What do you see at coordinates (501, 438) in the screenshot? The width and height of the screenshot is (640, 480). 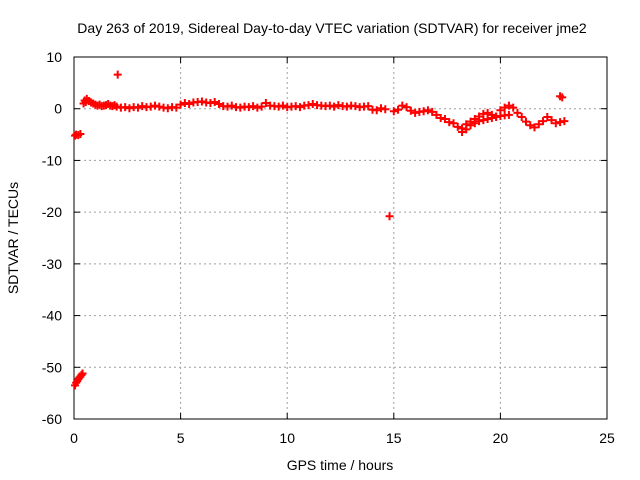 I see `x-tick-label: 20` at bounding box center [501, 438].